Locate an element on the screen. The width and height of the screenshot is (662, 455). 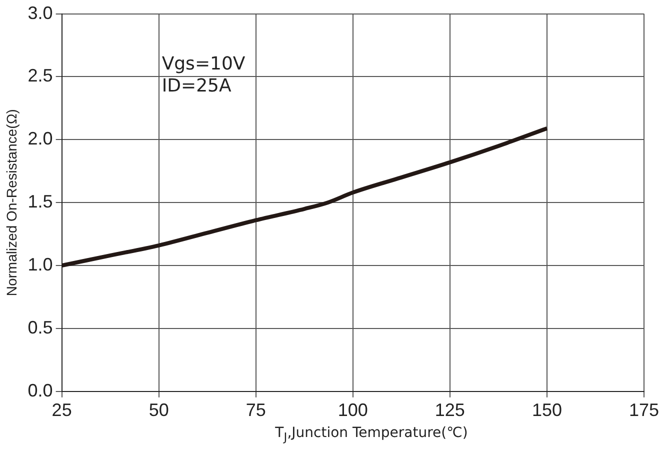
x-tick-label: 50 is located at coordinates (158, 410).